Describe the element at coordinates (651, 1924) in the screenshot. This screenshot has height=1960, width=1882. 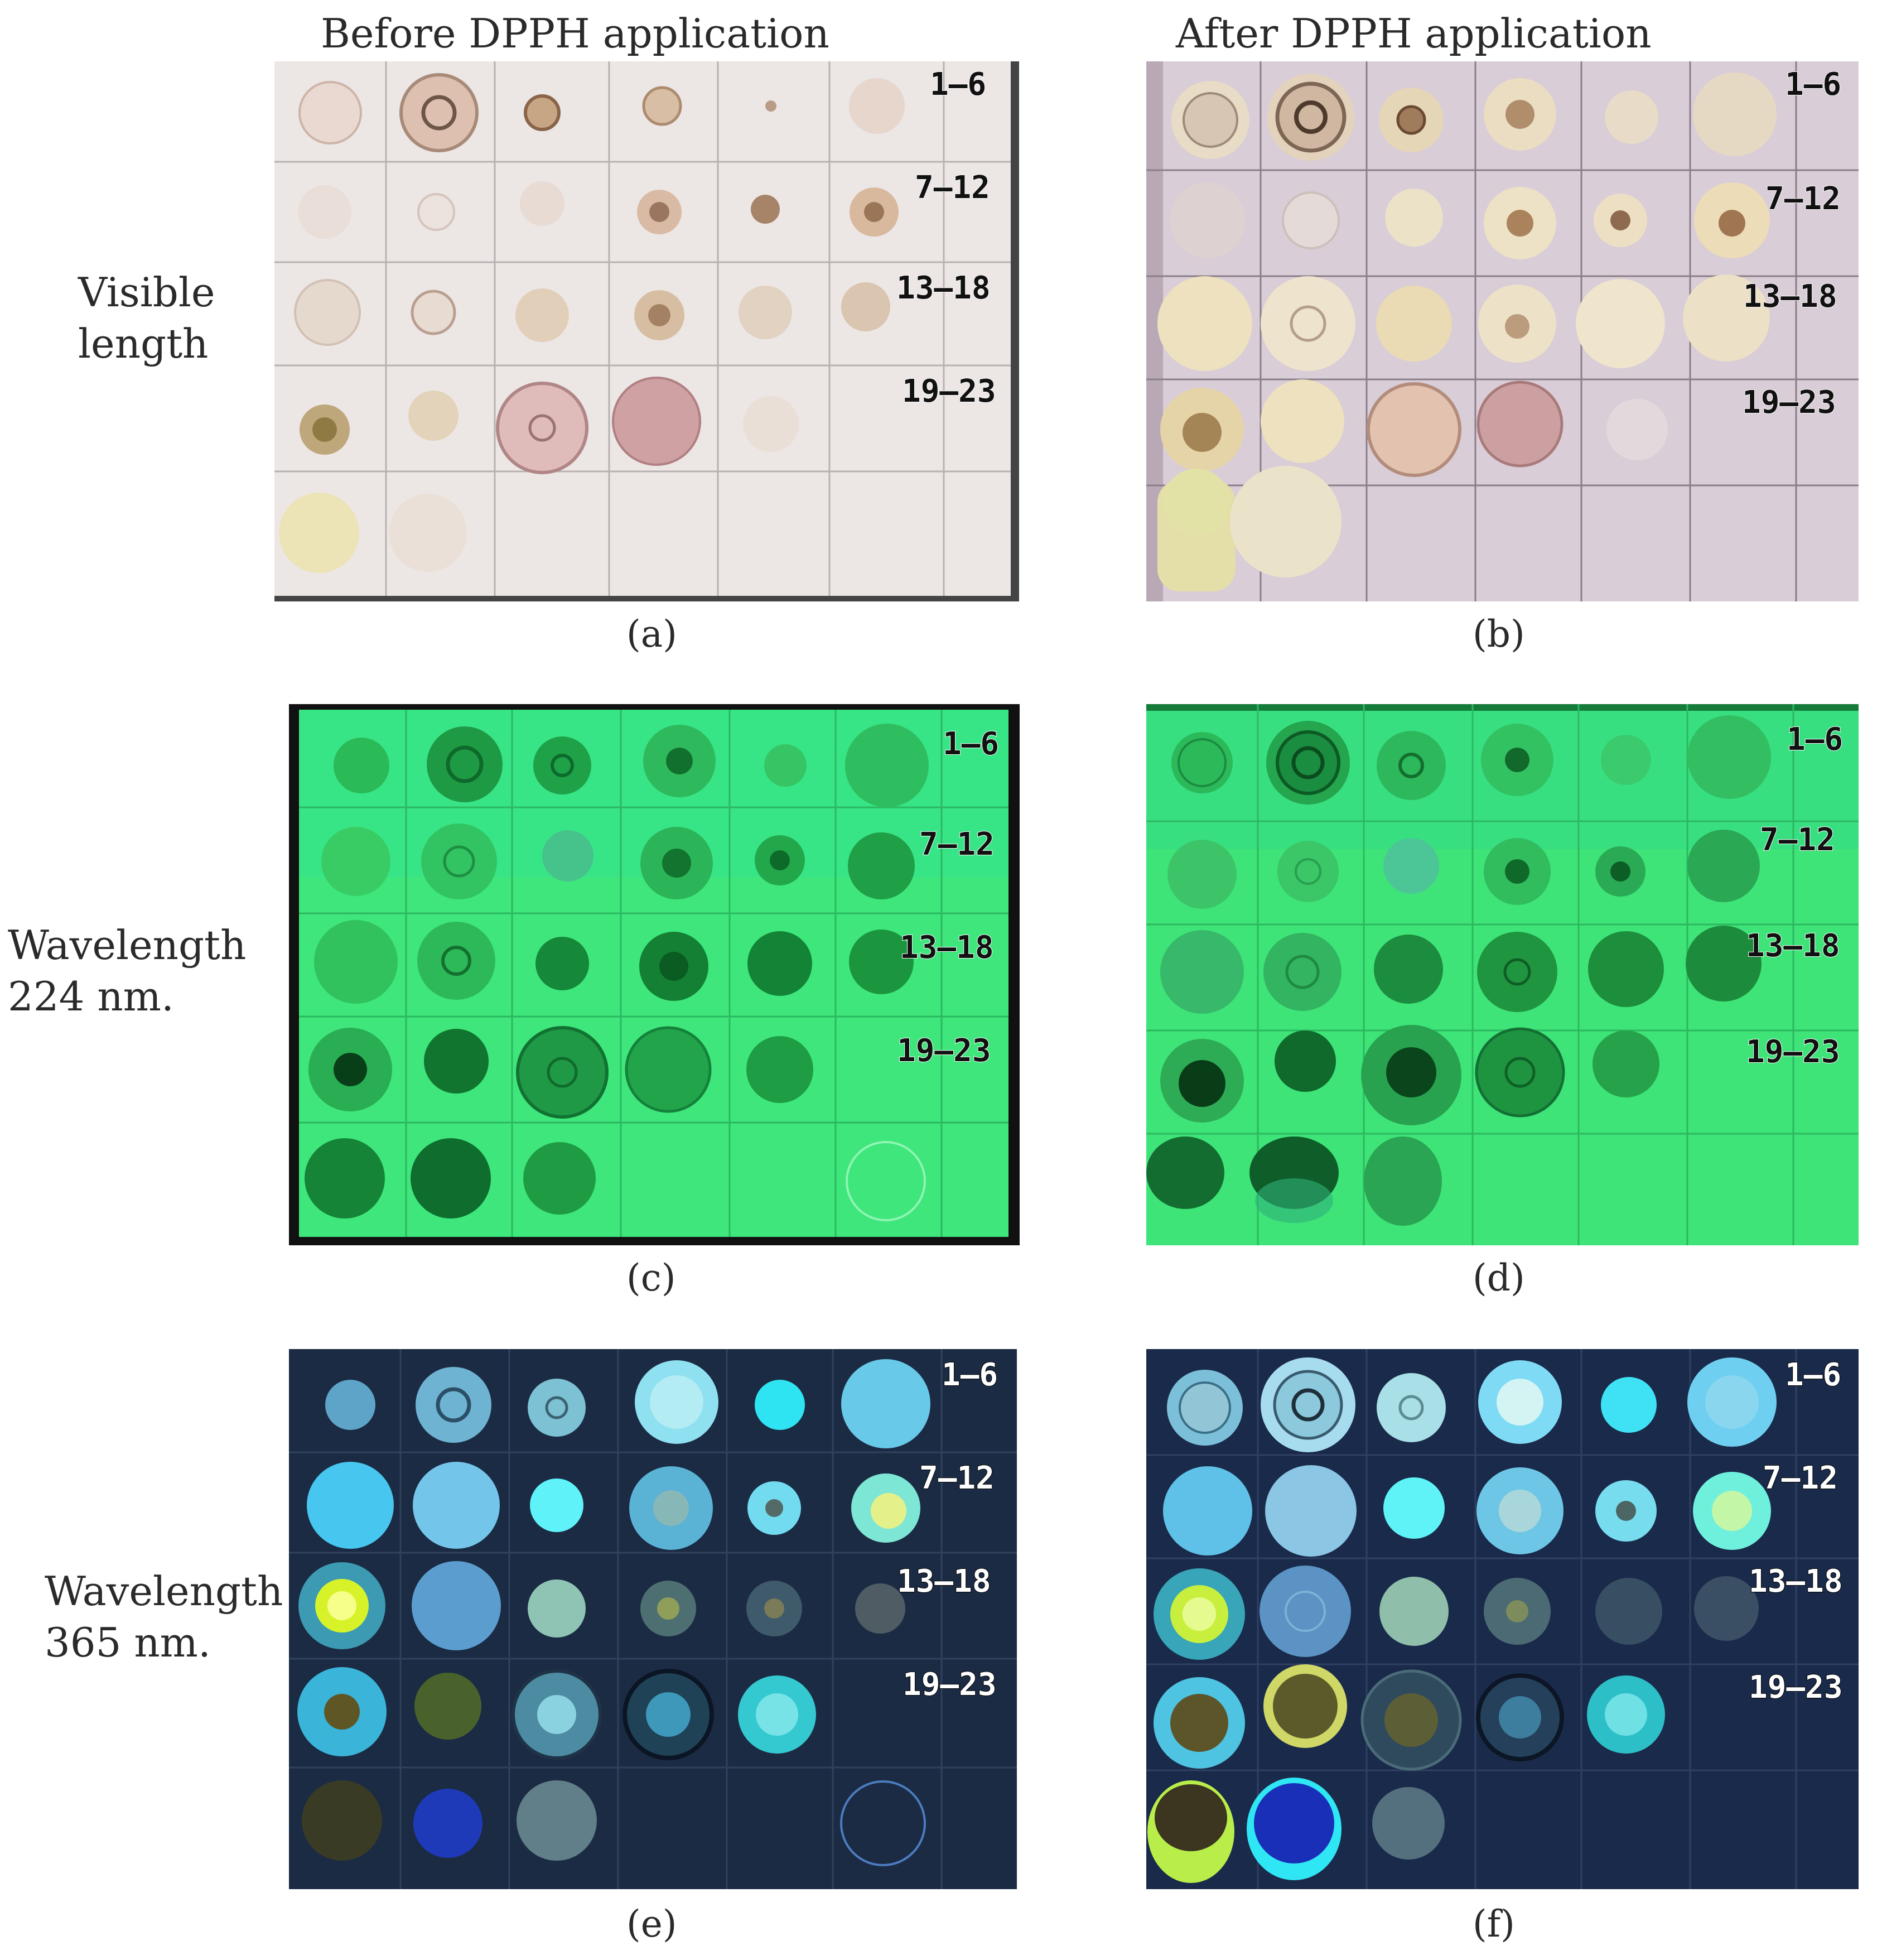
I see `caption-e: (e)` at that location.